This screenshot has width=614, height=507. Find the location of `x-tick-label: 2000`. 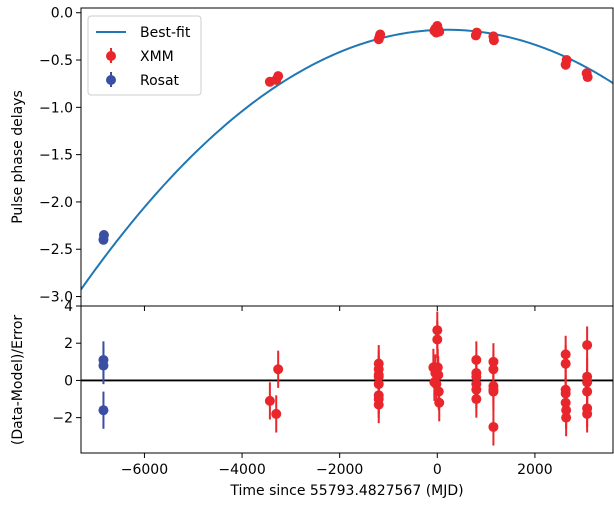

x-tick-label: 2000 is located at coordinates (535, 470).